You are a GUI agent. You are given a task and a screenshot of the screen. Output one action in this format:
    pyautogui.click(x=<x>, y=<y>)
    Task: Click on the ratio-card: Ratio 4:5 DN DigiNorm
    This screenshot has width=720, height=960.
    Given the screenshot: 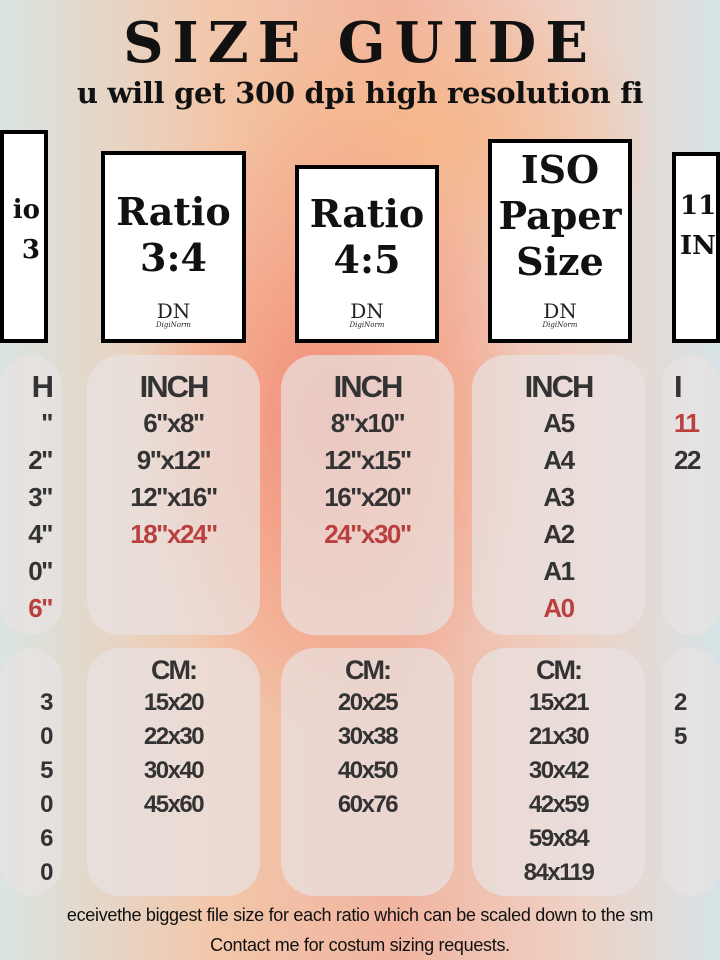 What is the action you would take?
    pyautogui.click(x=367, y=254)
    